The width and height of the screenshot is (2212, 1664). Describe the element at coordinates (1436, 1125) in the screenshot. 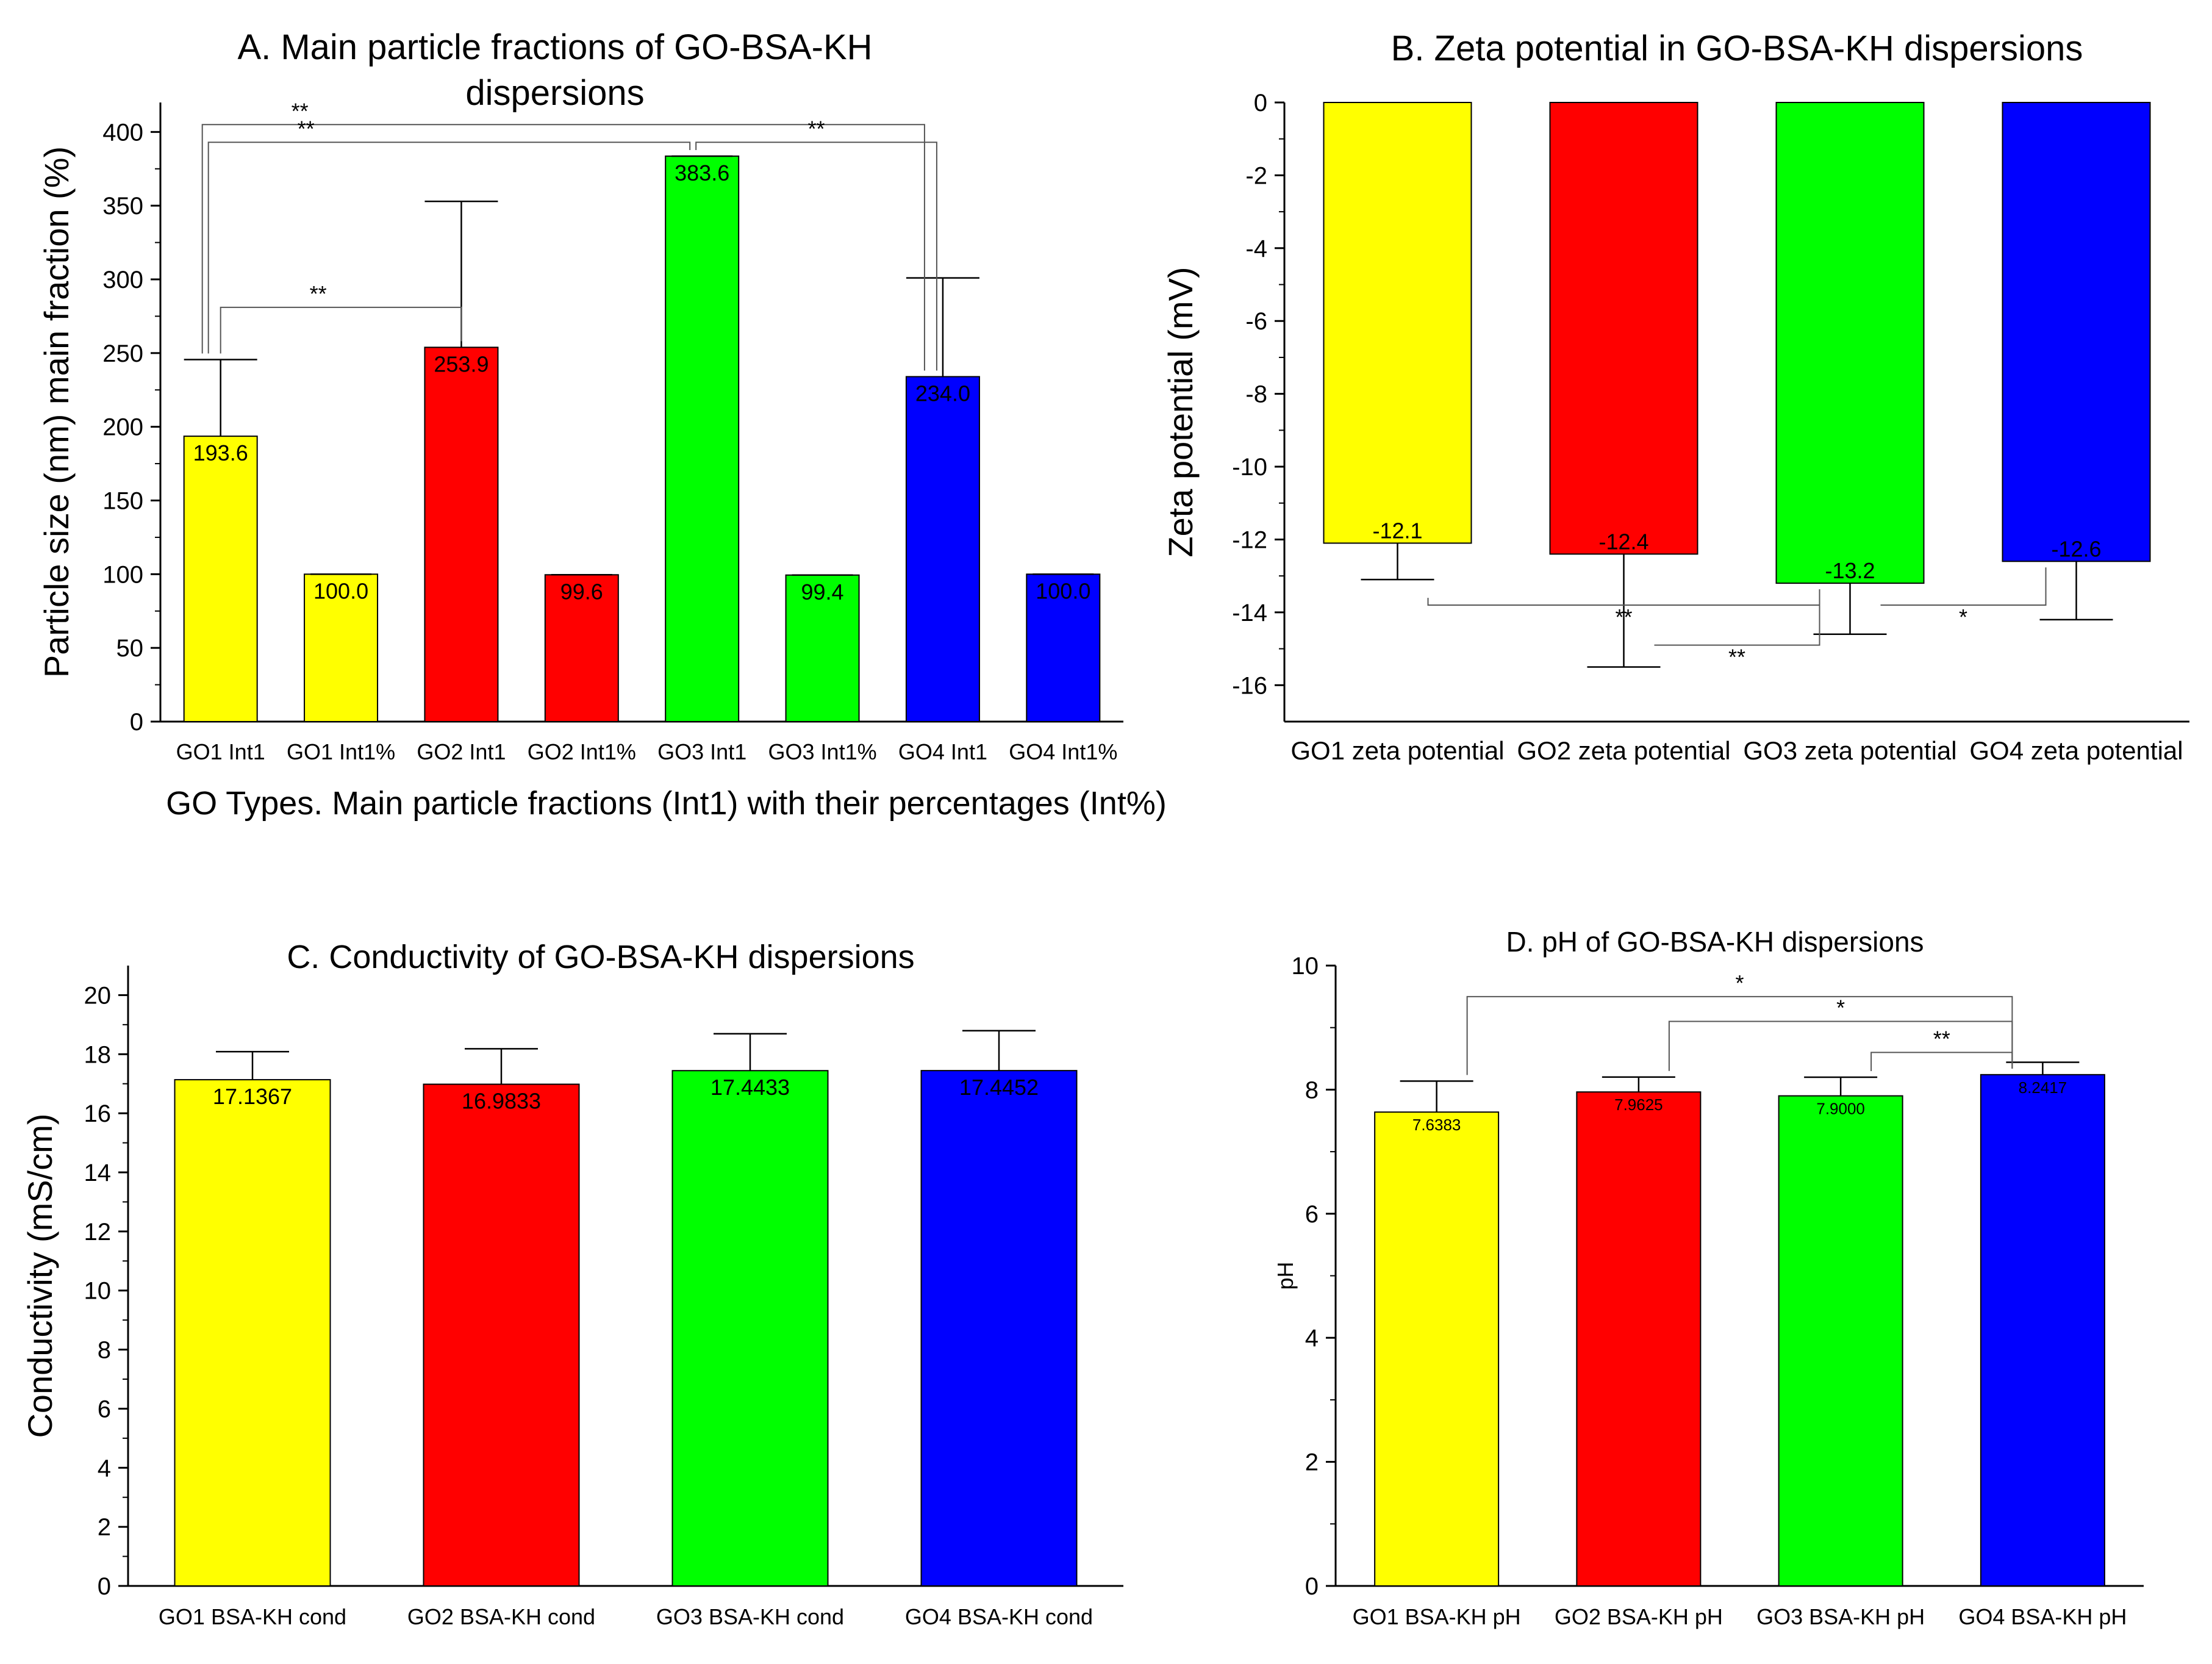

I see `bar-value-label: 7.6383` at that location.